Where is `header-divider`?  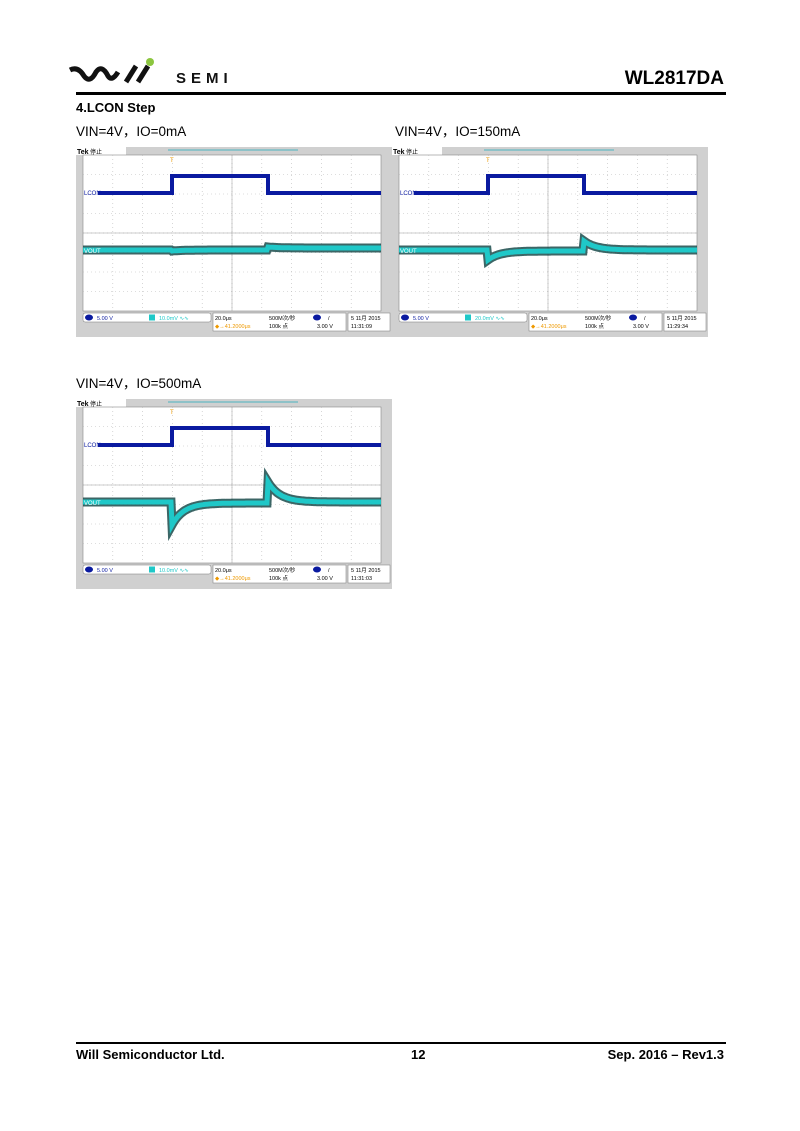 header-divider is located at coordinates (401, 93).